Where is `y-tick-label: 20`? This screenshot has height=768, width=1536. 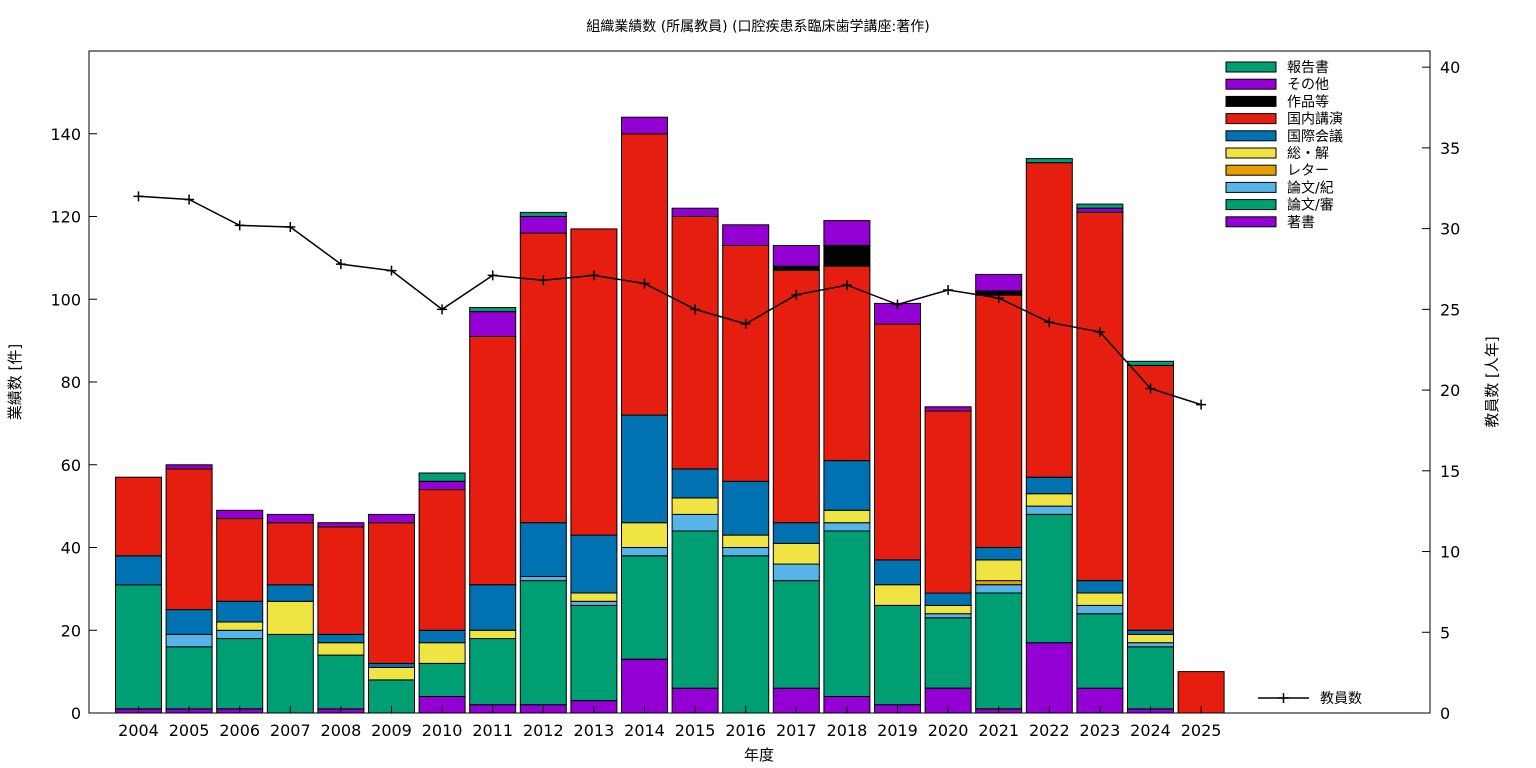
y-tick-label: 20 is located at coordinates (71, 630).